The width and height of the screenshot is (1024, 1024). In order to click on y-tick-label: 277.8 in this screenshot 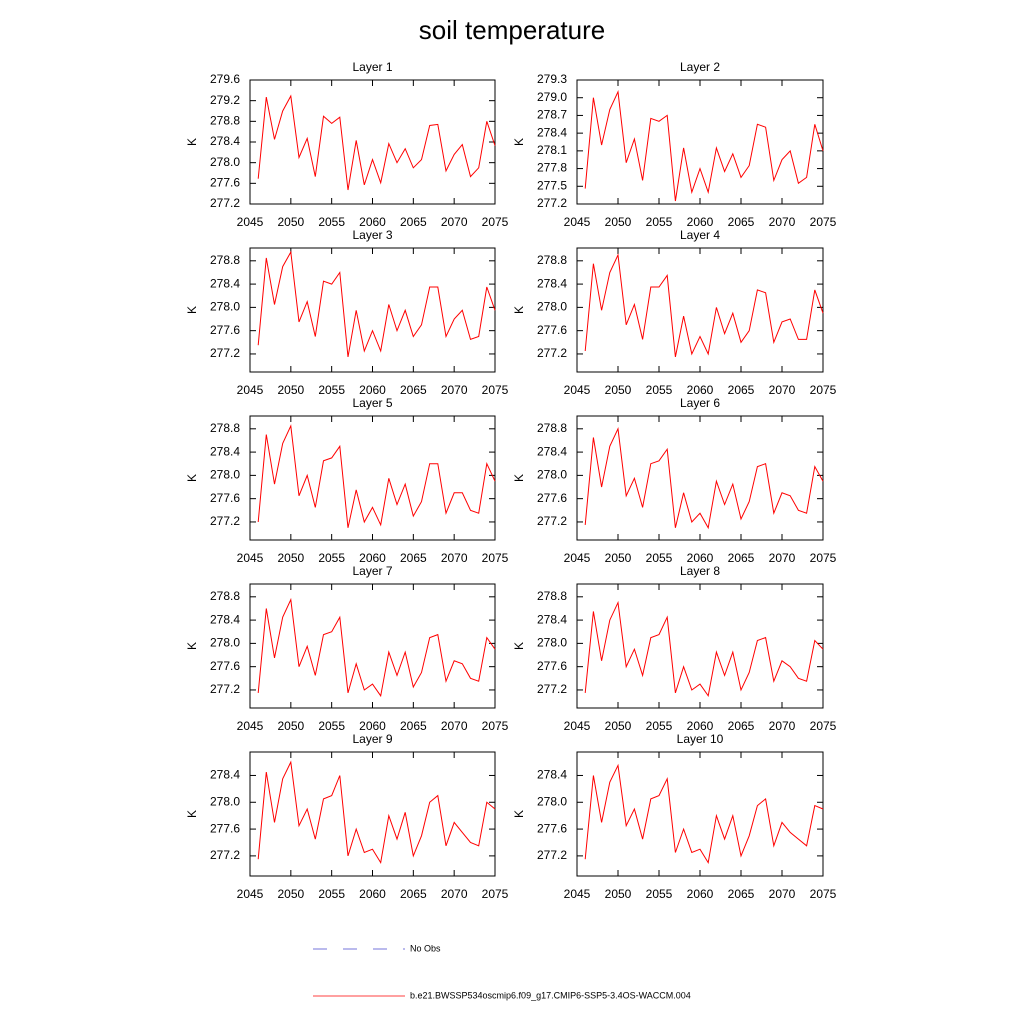, I will do `click(552, 168)`.